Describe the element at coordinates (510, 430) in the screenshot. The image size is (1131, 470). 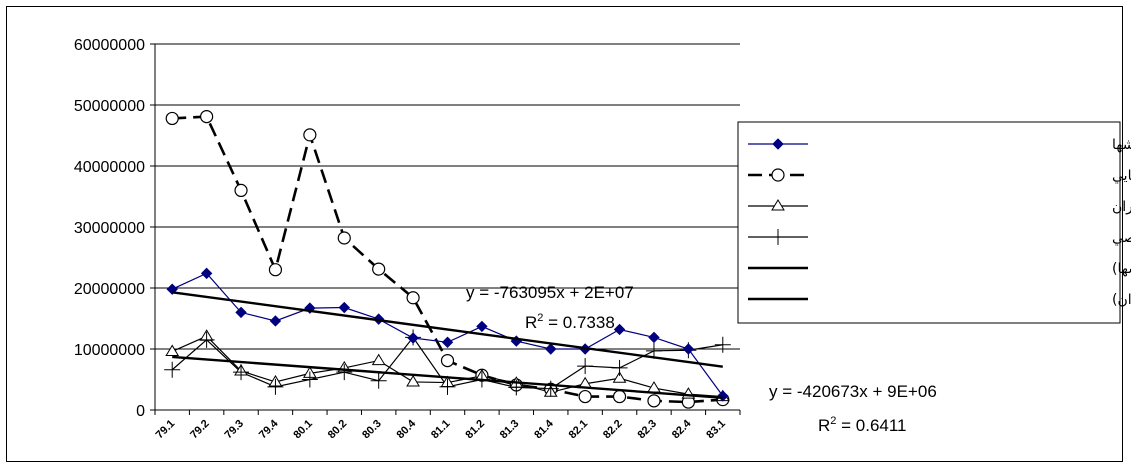
I see `x-tick-label: 81.3` at that location.